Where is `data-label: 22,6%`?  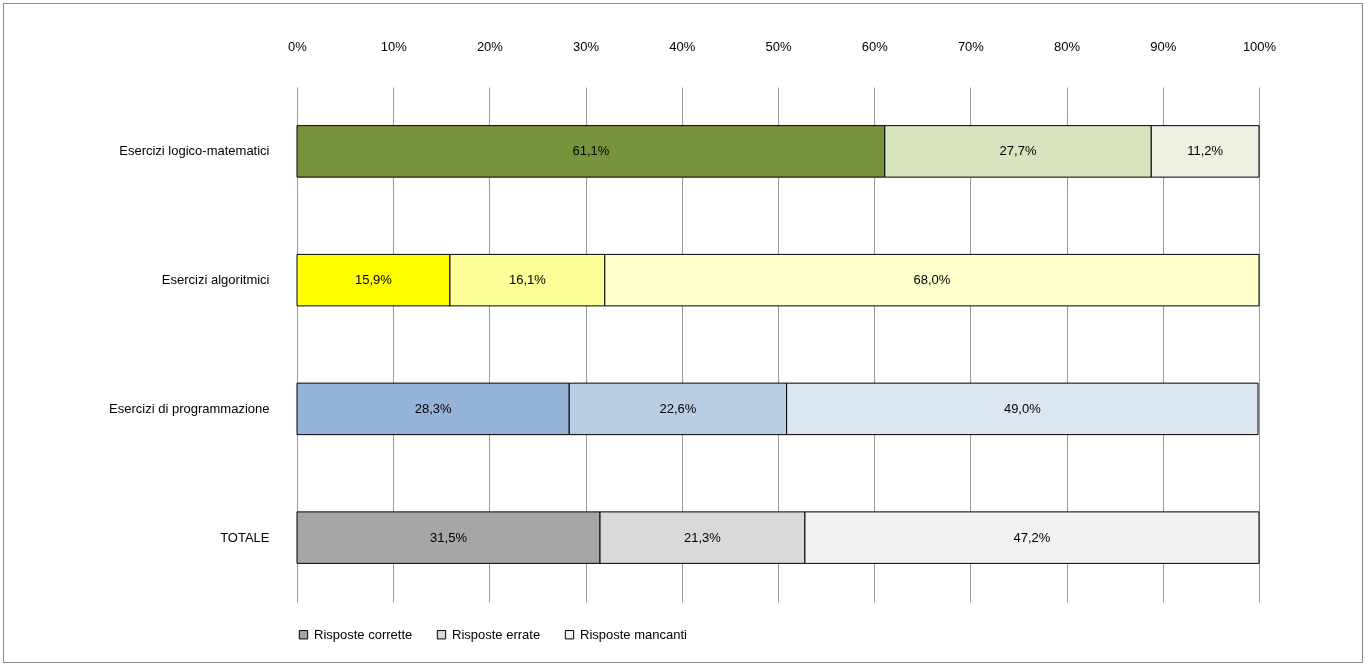
data-label: 22,6% is located at coordinates (678, 408).